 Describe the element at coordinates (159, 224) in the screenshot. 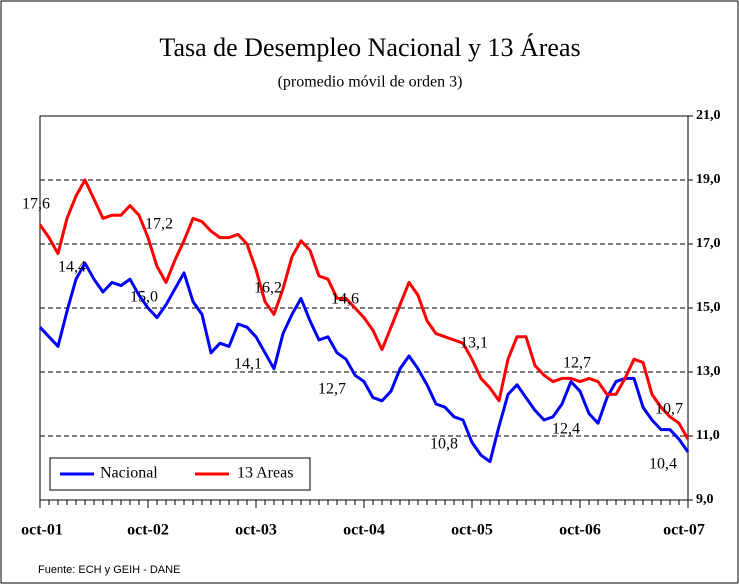

I see `data-annotation: 17,2` at that location.